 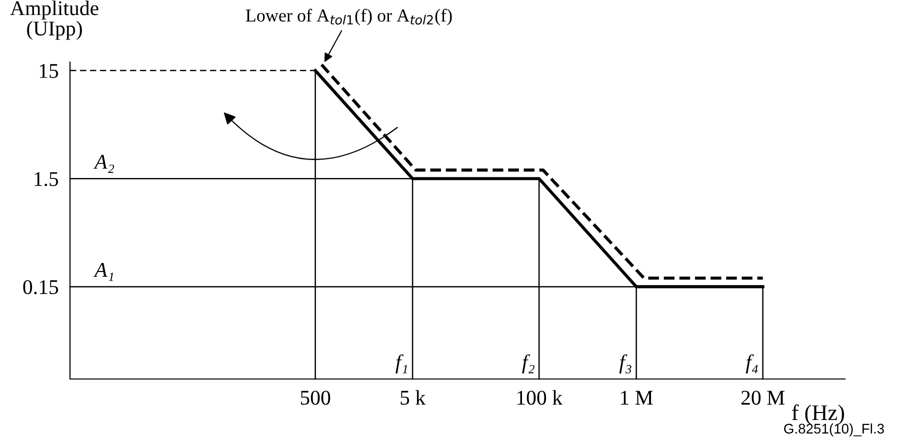 What do you see at coordinates (752, 364) in the screenshot?
I see `annotation: f₄` at bounding box center [752, 364].